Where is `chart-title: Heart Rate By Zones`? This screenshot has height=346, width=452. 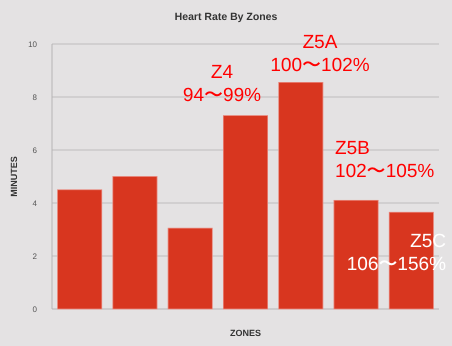
chart-title: Heart Rate By Zones is located at coordinates (226, 17).